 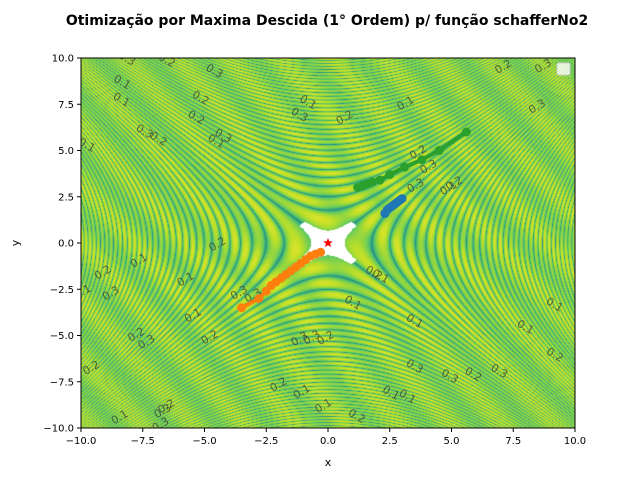 What do you see at coordinates (66, 244) in the screenshot?
I see `y-tick-label: 0.0` at bounding box center [66, 244].